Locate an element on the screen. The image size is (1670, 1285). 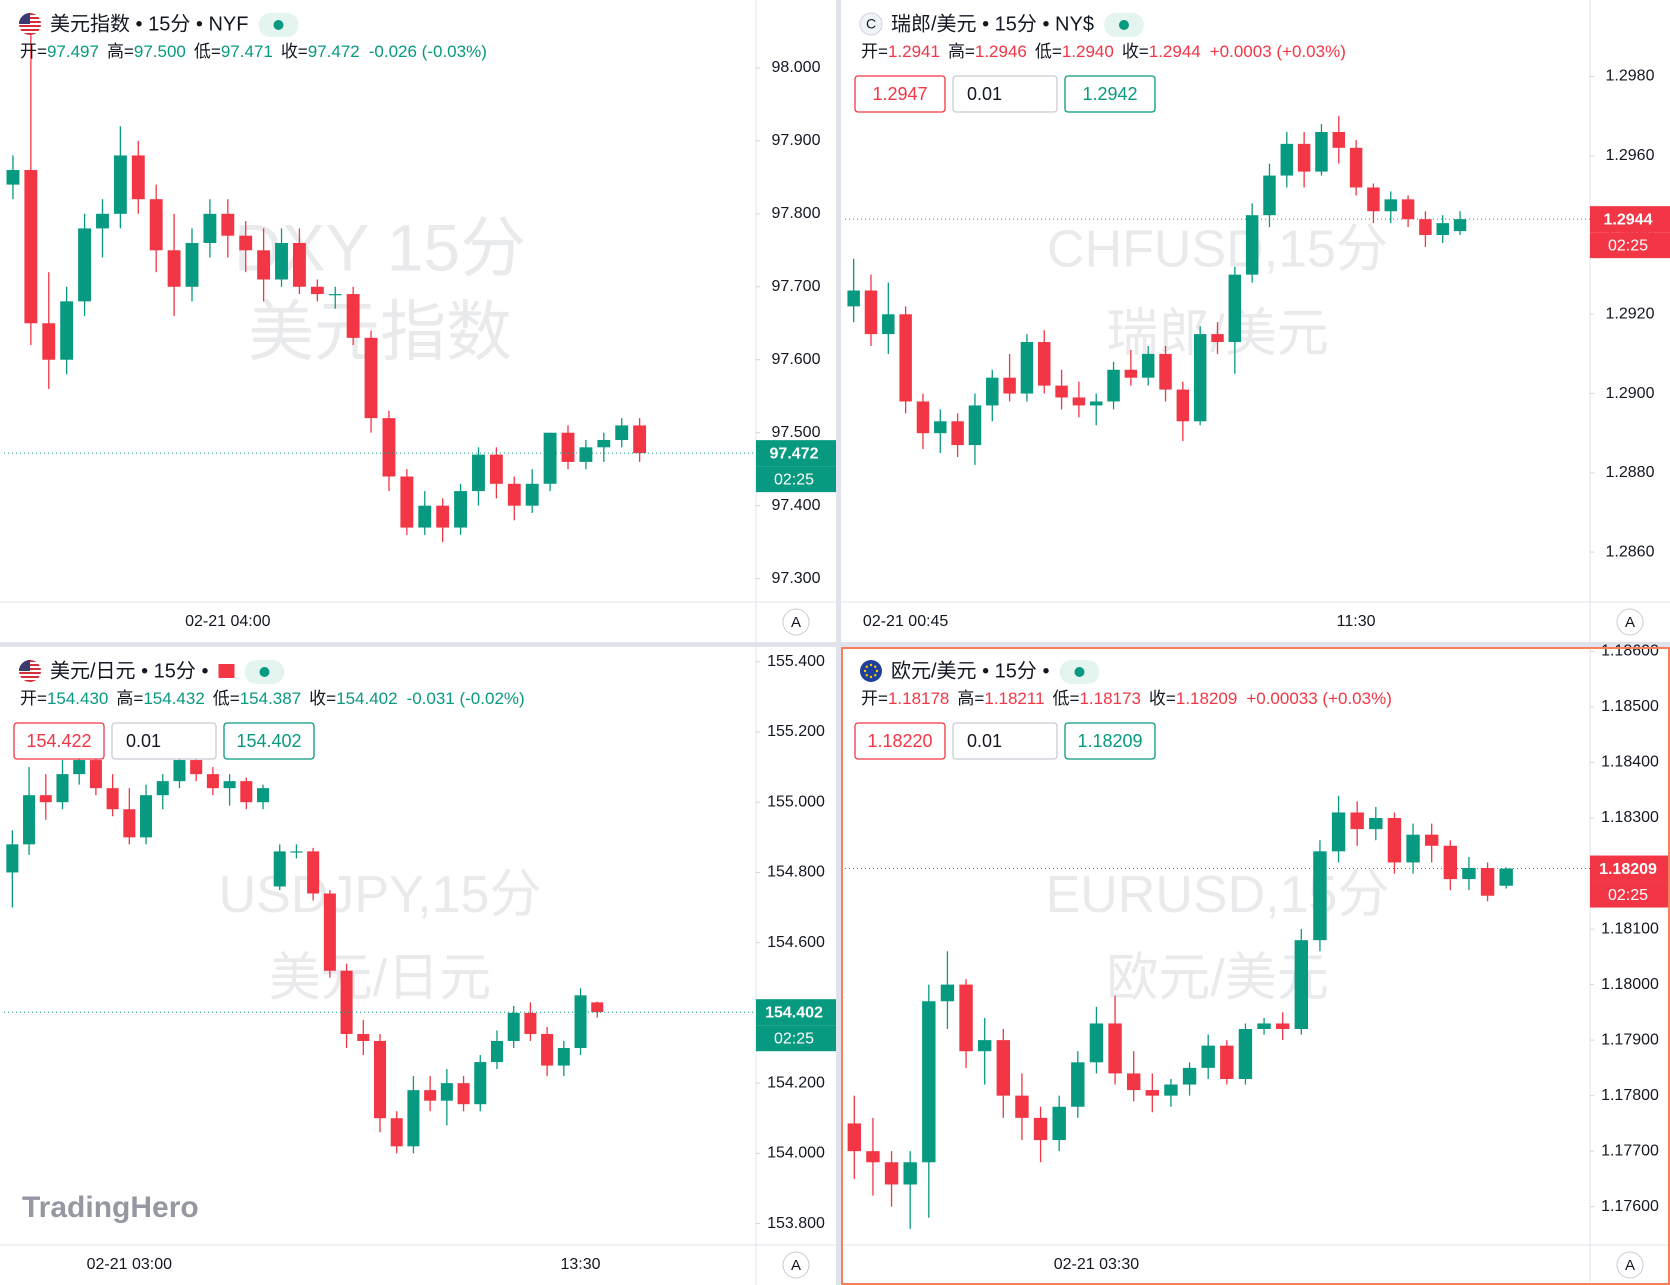
y-tick-label: 1.17600 is located at coordinates (1630, 1206).